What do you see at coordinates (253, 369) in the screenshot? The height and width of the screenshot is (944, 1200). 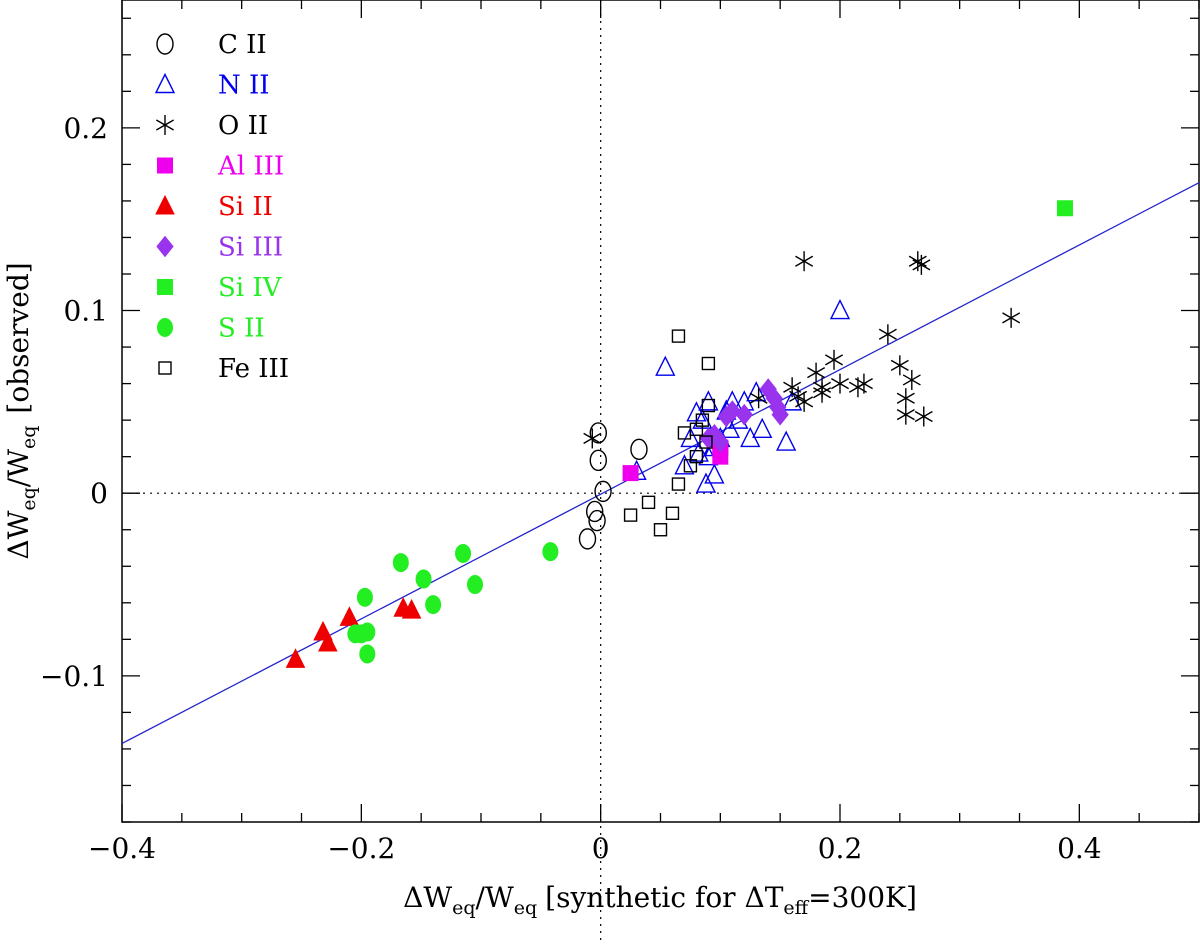 I see `legend-label-fe-iii: Fe III` at bounding box center [253, 369].